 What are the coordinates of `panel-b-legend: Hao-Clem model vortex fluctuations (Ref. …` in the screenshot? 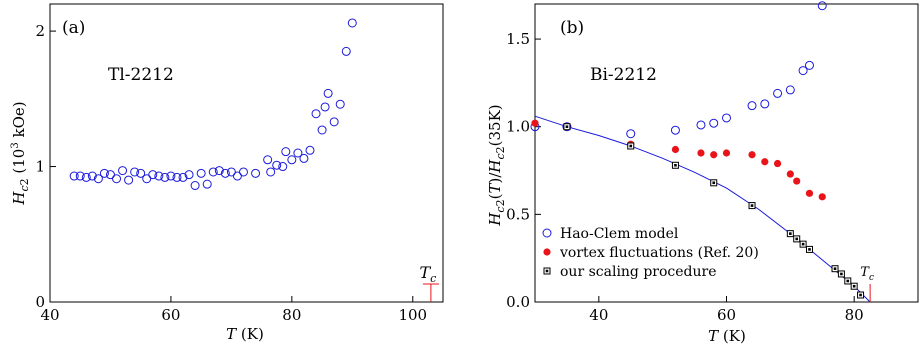 It's located at (650, 253).